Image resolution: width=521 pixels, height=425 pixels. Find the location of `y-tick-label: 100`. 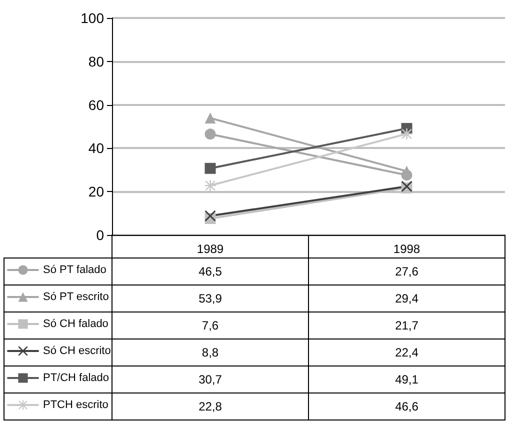

y-tick-label: 100 is located at coordinates (92, 18).